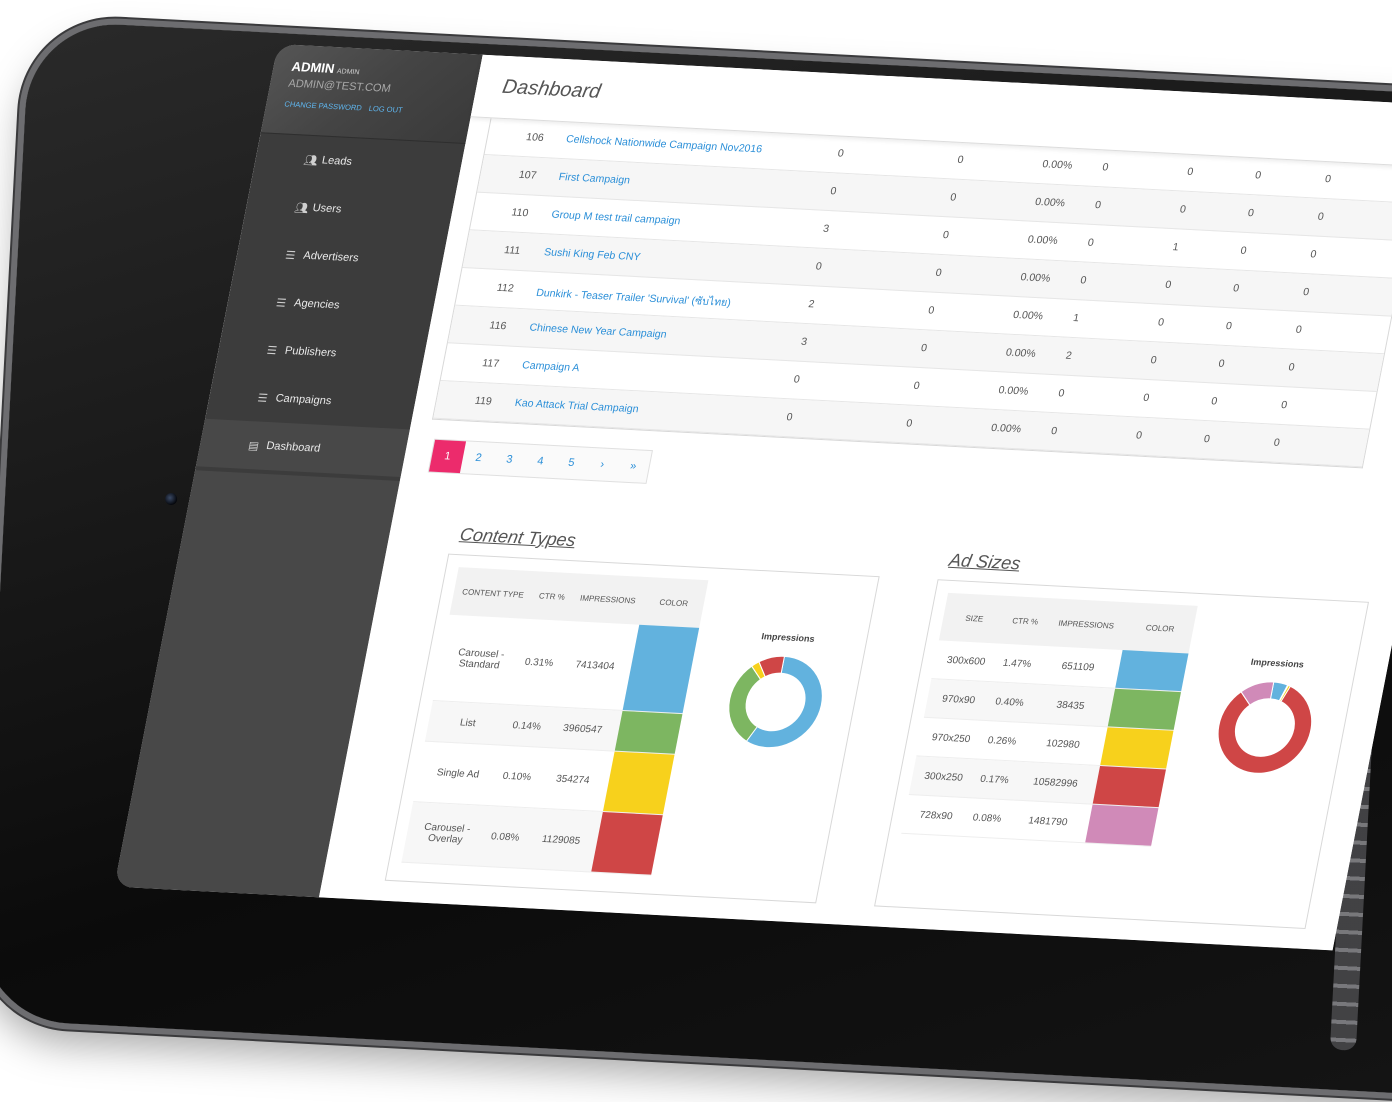 The width and height of the screenshot is (1392, 1102). What do you see at coordinates (1025, 621) in the screenshot?
I see `header-ctr: CTR %` at bounding box center [1025, 621].